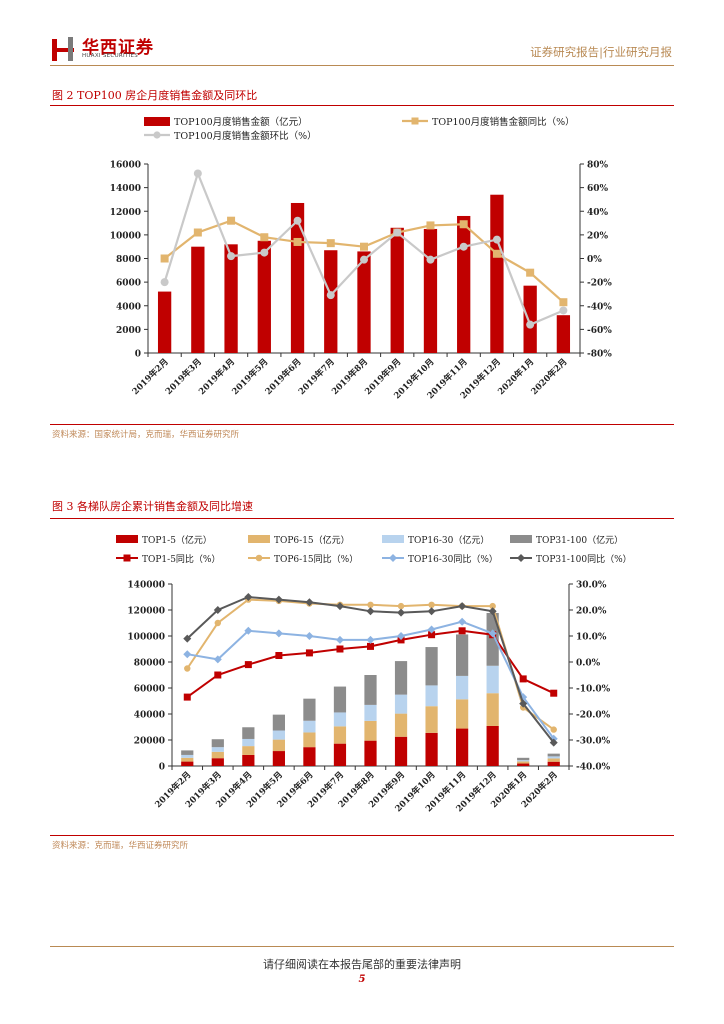 The width and height of the screenshot is (724, 1024). I want to click on left-tick-label: 6000, so click(128, 284).